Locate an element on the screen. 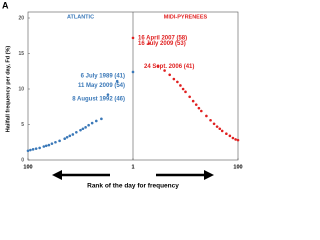 The height and width of the screenshot is (240, 320). x-axis-title: Rank of the day for frequency is located at coordinates (133, 186).